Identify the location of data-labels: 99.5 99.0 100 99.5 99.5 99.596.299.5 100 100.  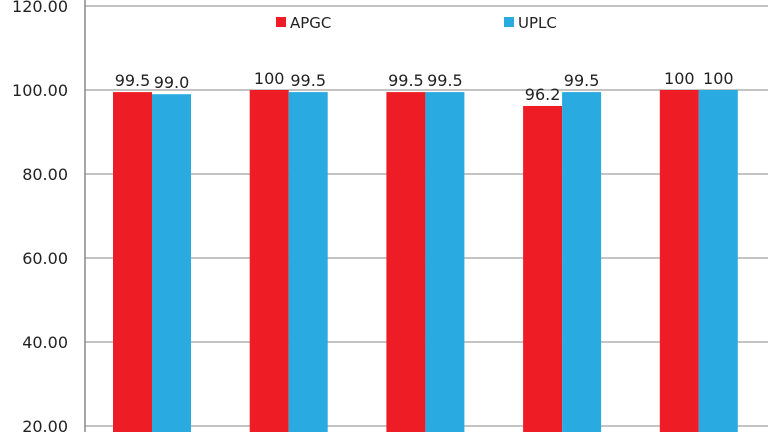
(424, 86).